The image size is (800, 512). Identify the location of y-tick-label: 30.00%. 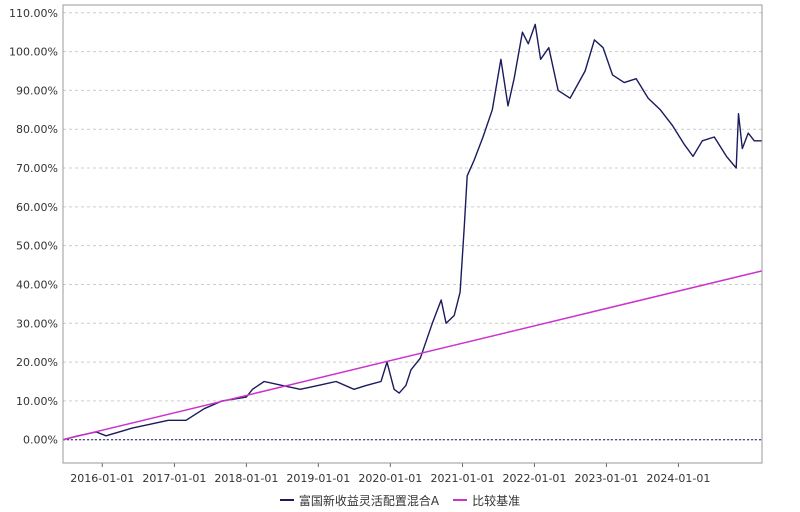
(37, 323).